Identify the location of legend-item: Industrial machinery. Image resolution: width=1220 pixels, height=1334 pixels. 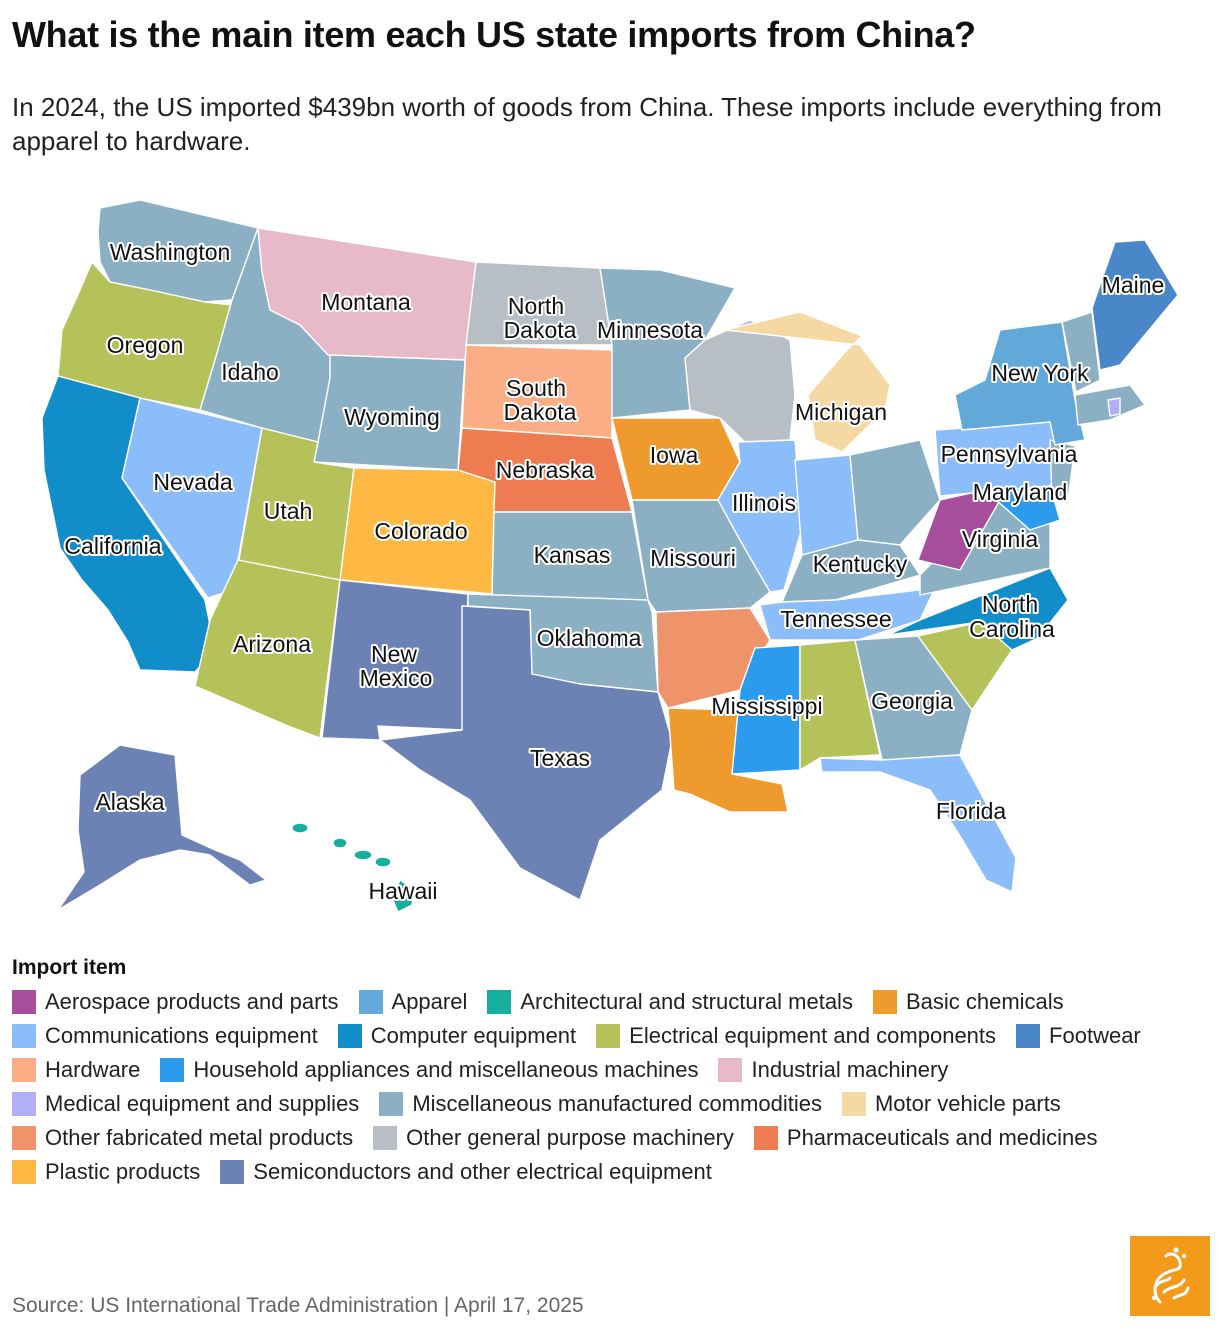
(833, 1070).